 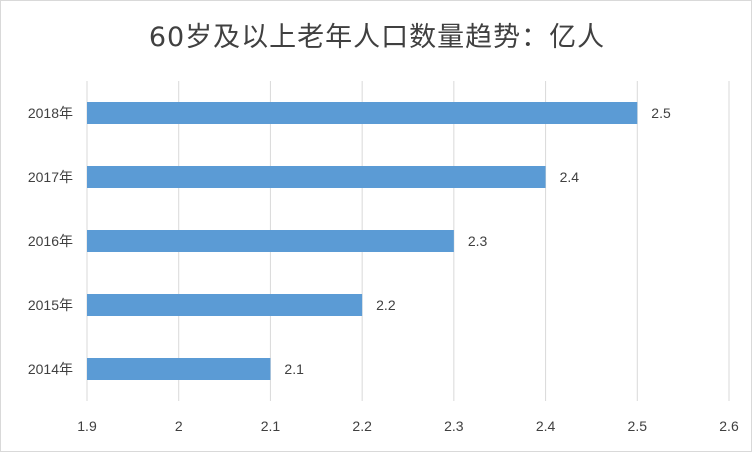 I want to click on x-tick-label: 2.5, so click(x=638, y=426).